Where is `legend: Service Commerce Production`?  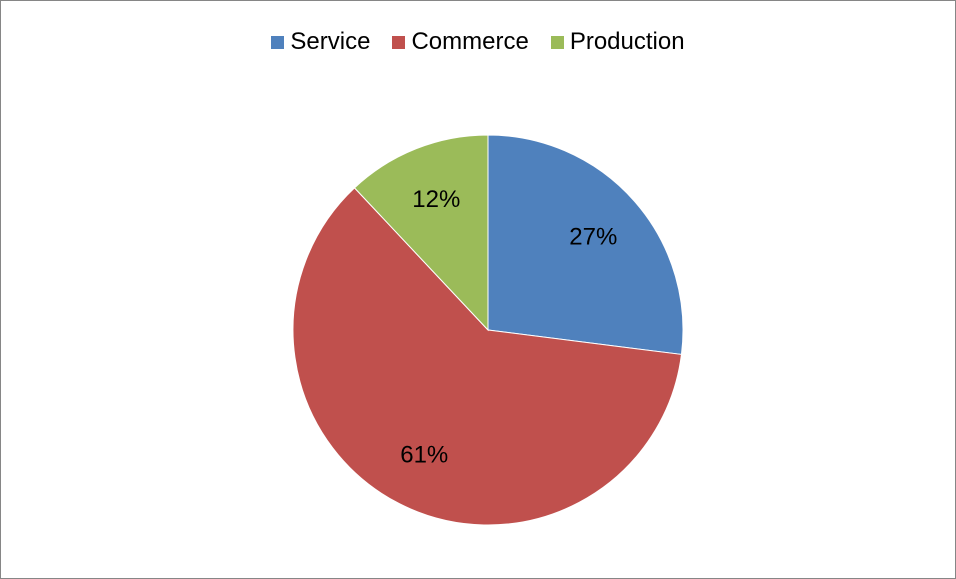 legend: Service Commerce Production is located at coordinates (478, 42).